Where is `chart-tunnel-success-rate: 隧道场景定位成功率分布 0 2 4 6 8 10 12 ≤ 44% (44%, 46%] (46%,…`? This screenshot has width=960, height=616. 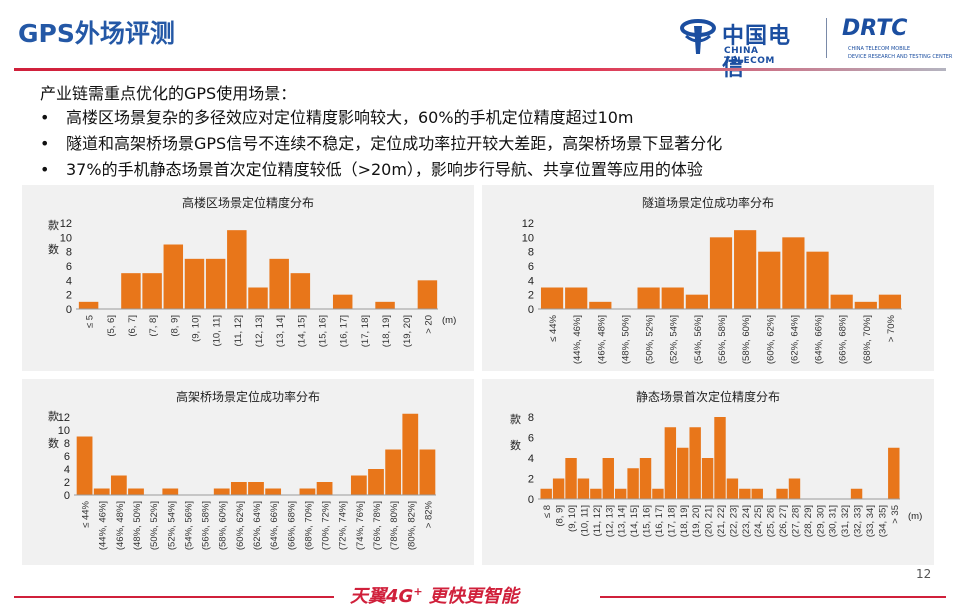
chart-tunnel-success-rate: 隧道场景定位成功率分布 0 2 4 6 8 10 12 ≤ 44% (44%, 46%] (46%,… is located at coordinates (712, 279).